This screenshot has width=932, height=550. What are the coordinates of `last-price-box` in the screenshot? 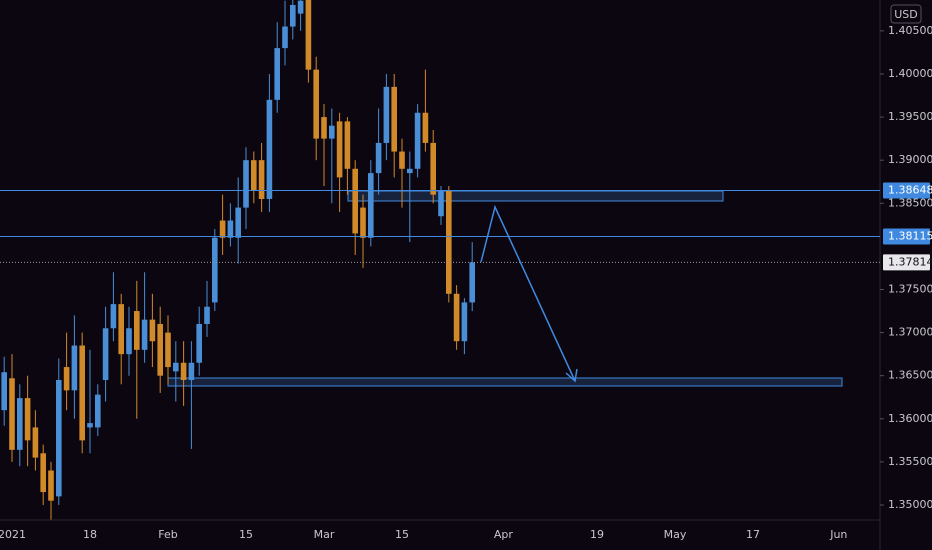 It's located at (906, 262).